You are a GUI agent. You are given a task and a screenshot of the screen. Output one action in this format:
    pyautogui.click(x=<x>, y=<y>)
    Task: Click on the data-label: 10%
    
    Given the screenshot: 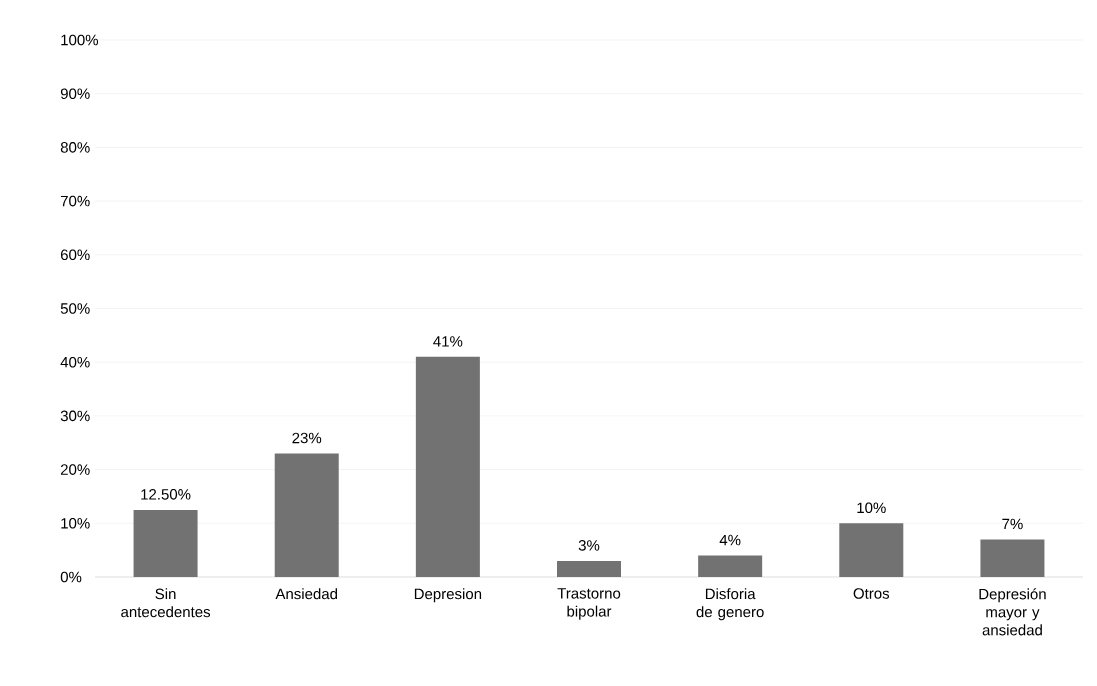 What is the action you would take?
    pyautogui.click(x=871, y=508)
    